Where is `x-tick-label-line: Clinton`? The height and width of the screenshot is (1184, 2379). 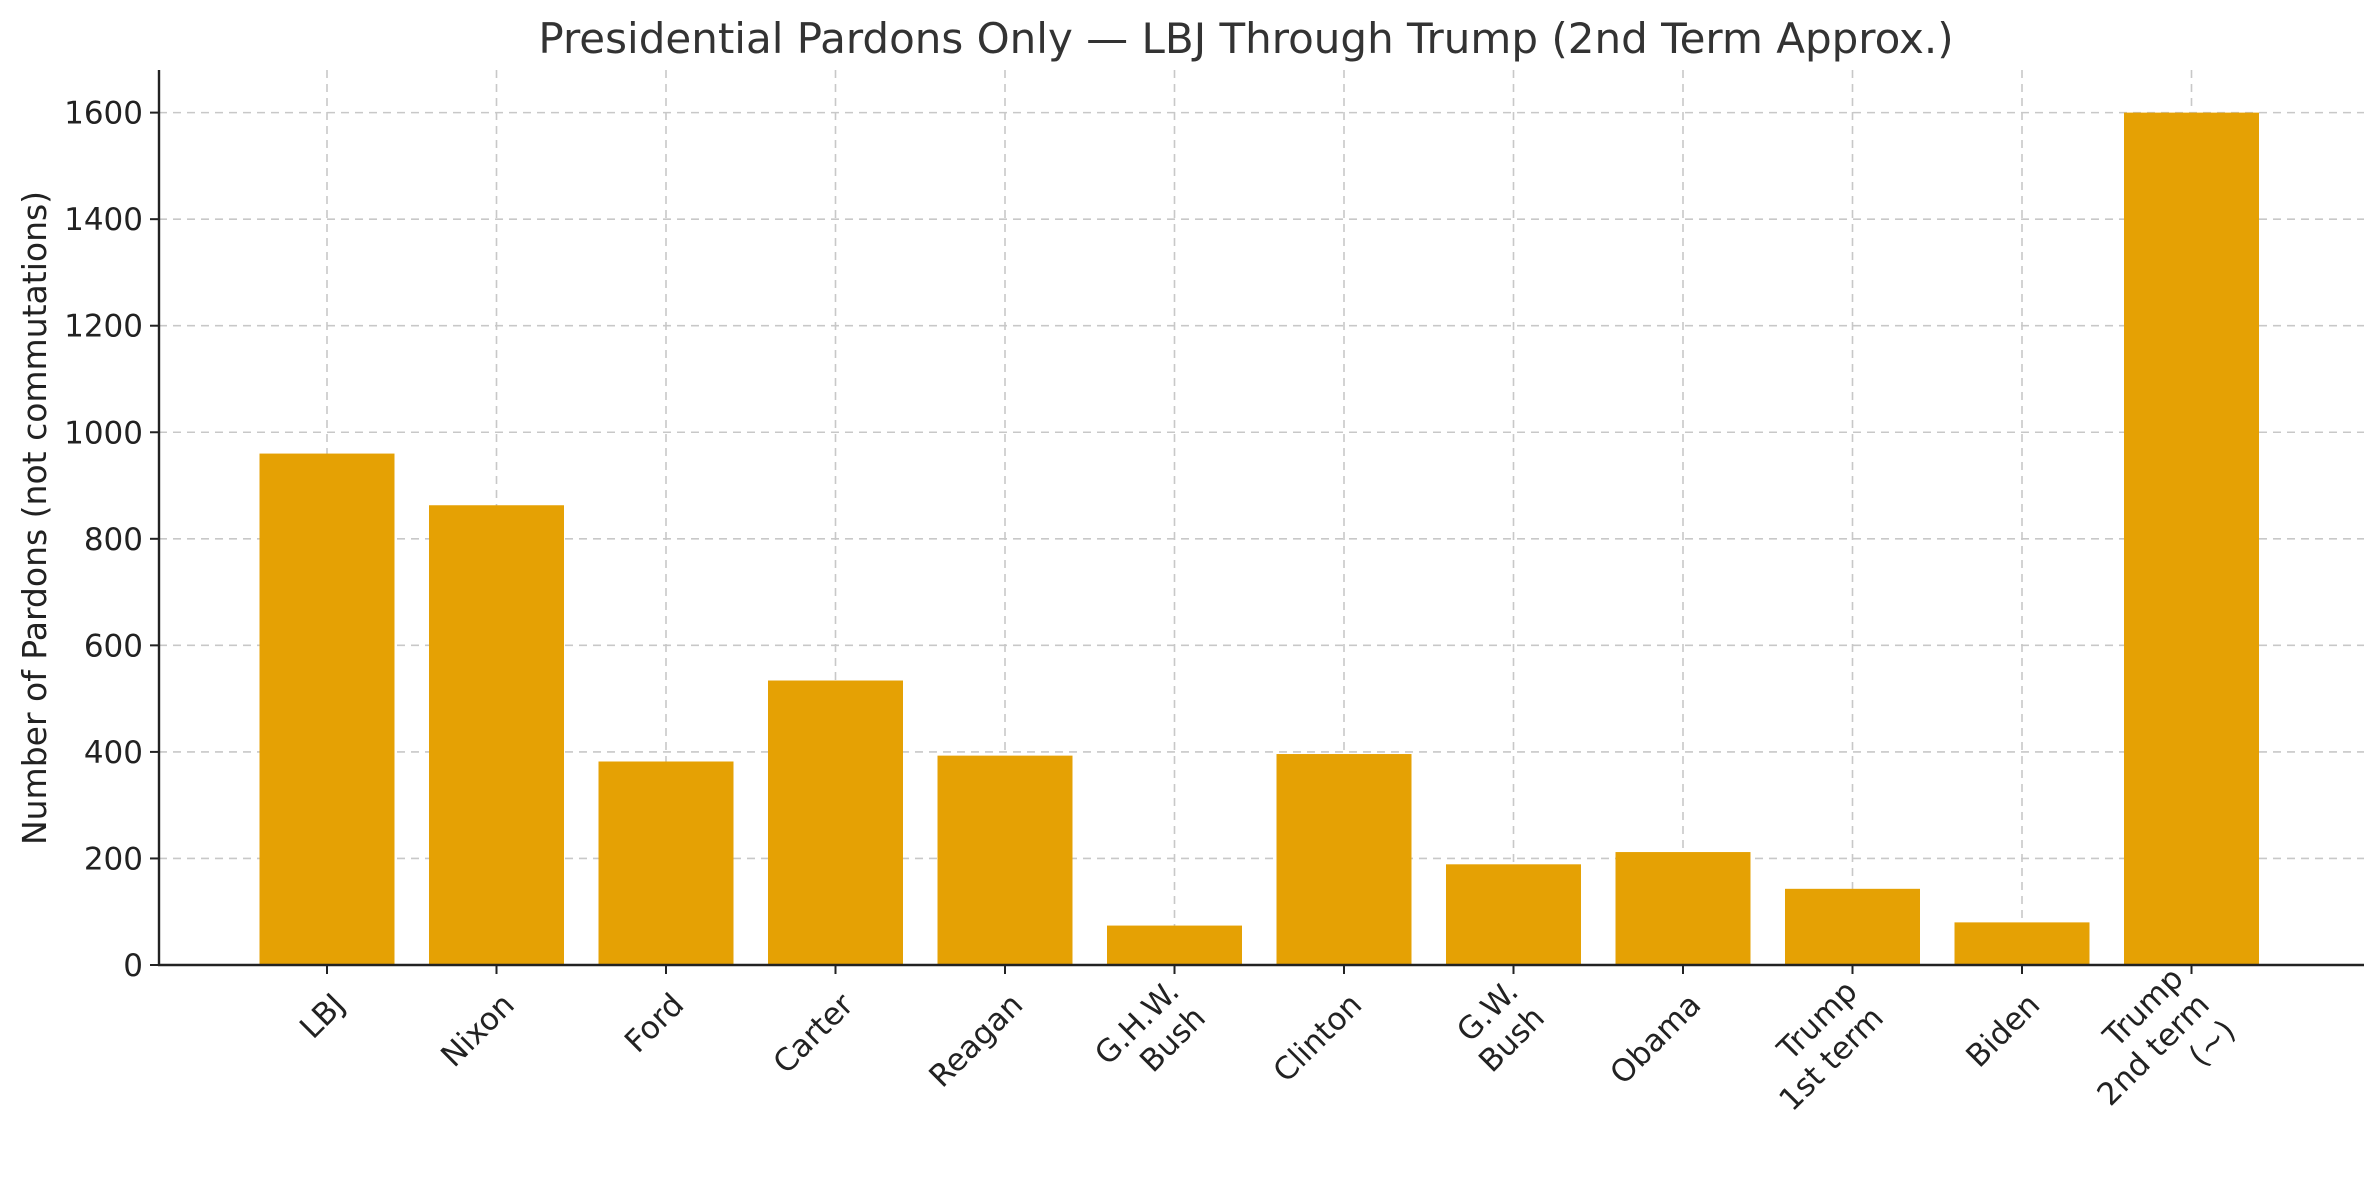
x-tick-label-line: Clinton is located at coordinates (1317, 1038).